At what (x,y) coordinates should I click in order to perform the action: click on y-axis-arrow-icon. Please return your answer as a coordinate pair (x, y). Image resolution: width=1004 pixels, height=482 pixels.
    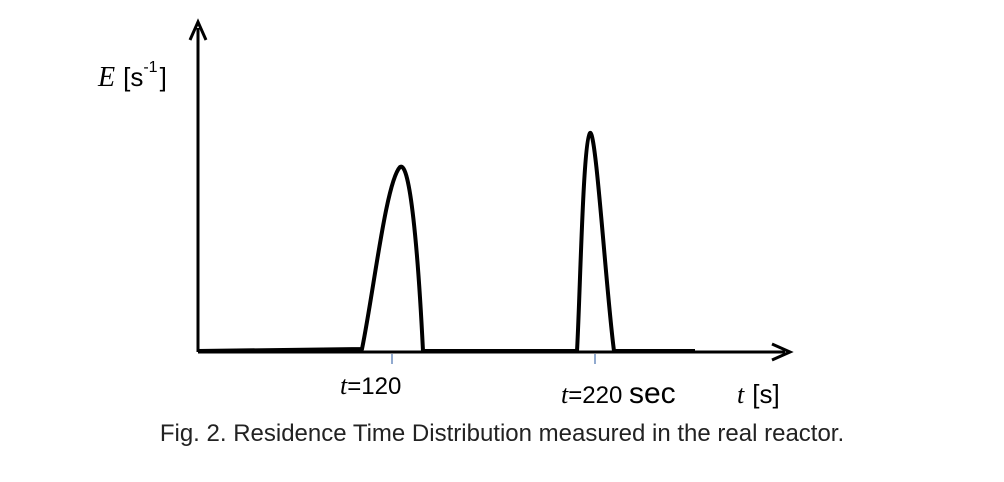
    Looking at the image, I should click on (198, 29).